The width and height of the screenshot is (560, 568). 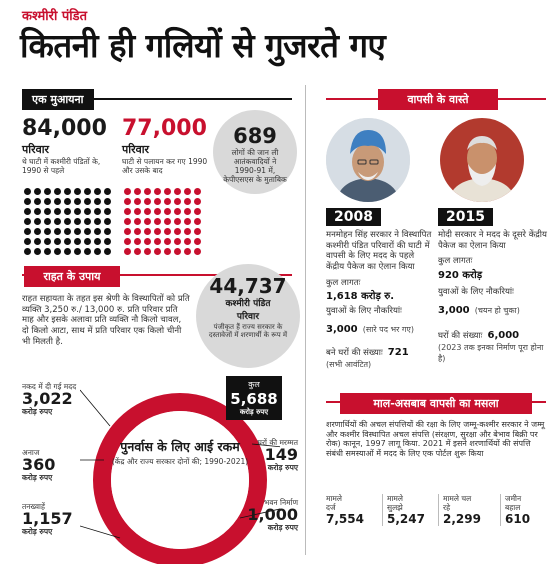 What do you see at coordinates (345, 519) in the screenshot?
I see `property-stat-value: 7,554` at bounding box center [345, 519].